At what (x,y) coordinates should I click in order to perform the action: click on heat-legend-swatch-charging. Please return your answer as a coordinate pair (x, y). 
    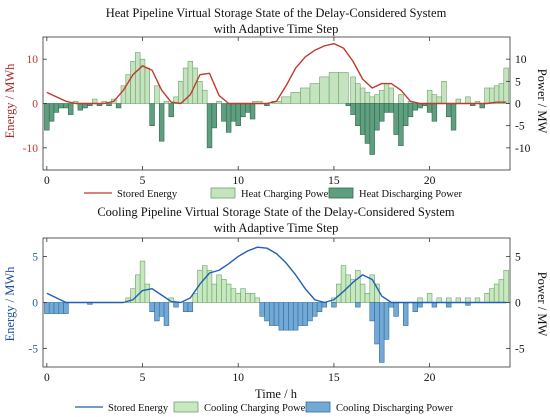
    Looking at the image, I should click on (223, 193).